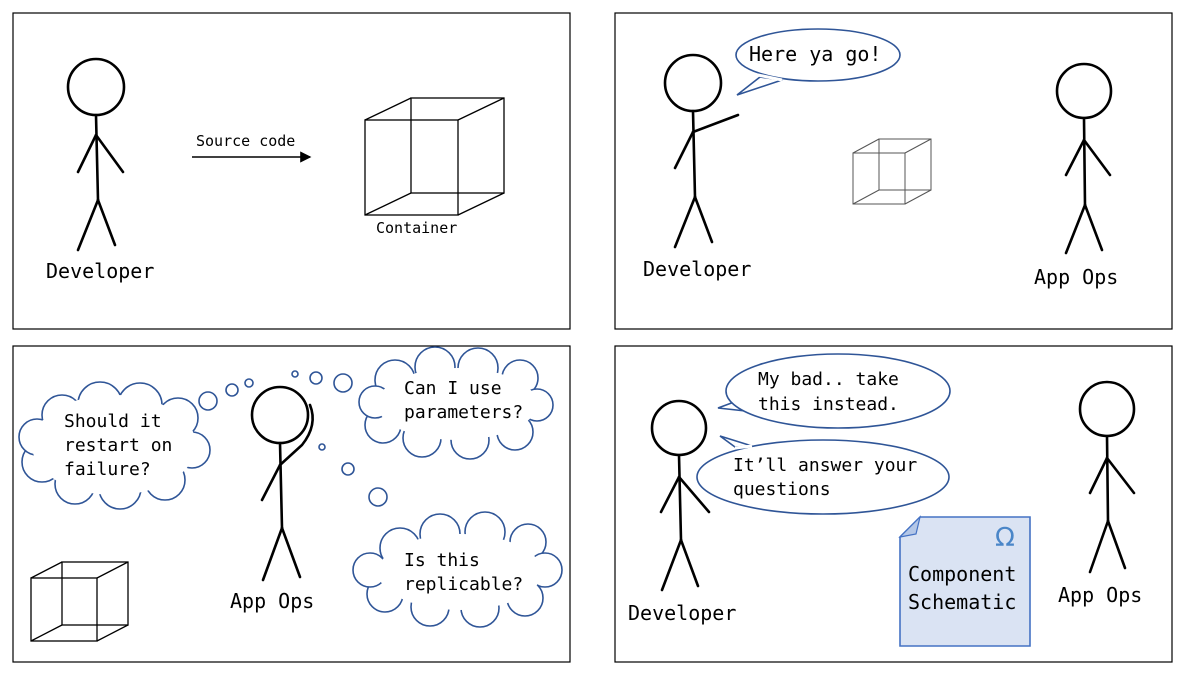 This screenshot has height=678, width=1183. I want to click on svg-text:It’ll answer your ques: It’ll answer your questions, so click(830, 477).